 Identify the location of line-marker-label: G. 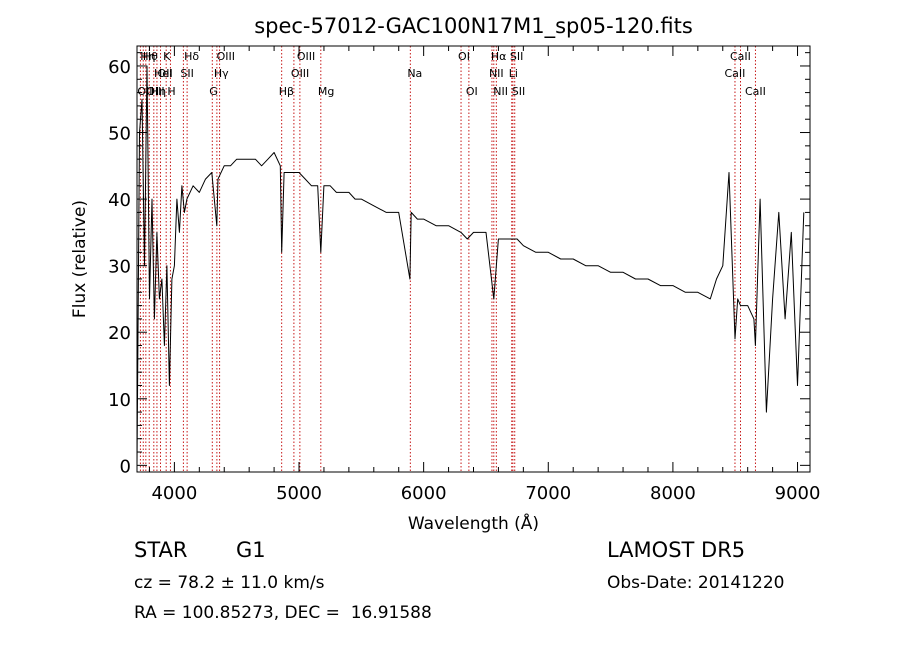
(213, 91).